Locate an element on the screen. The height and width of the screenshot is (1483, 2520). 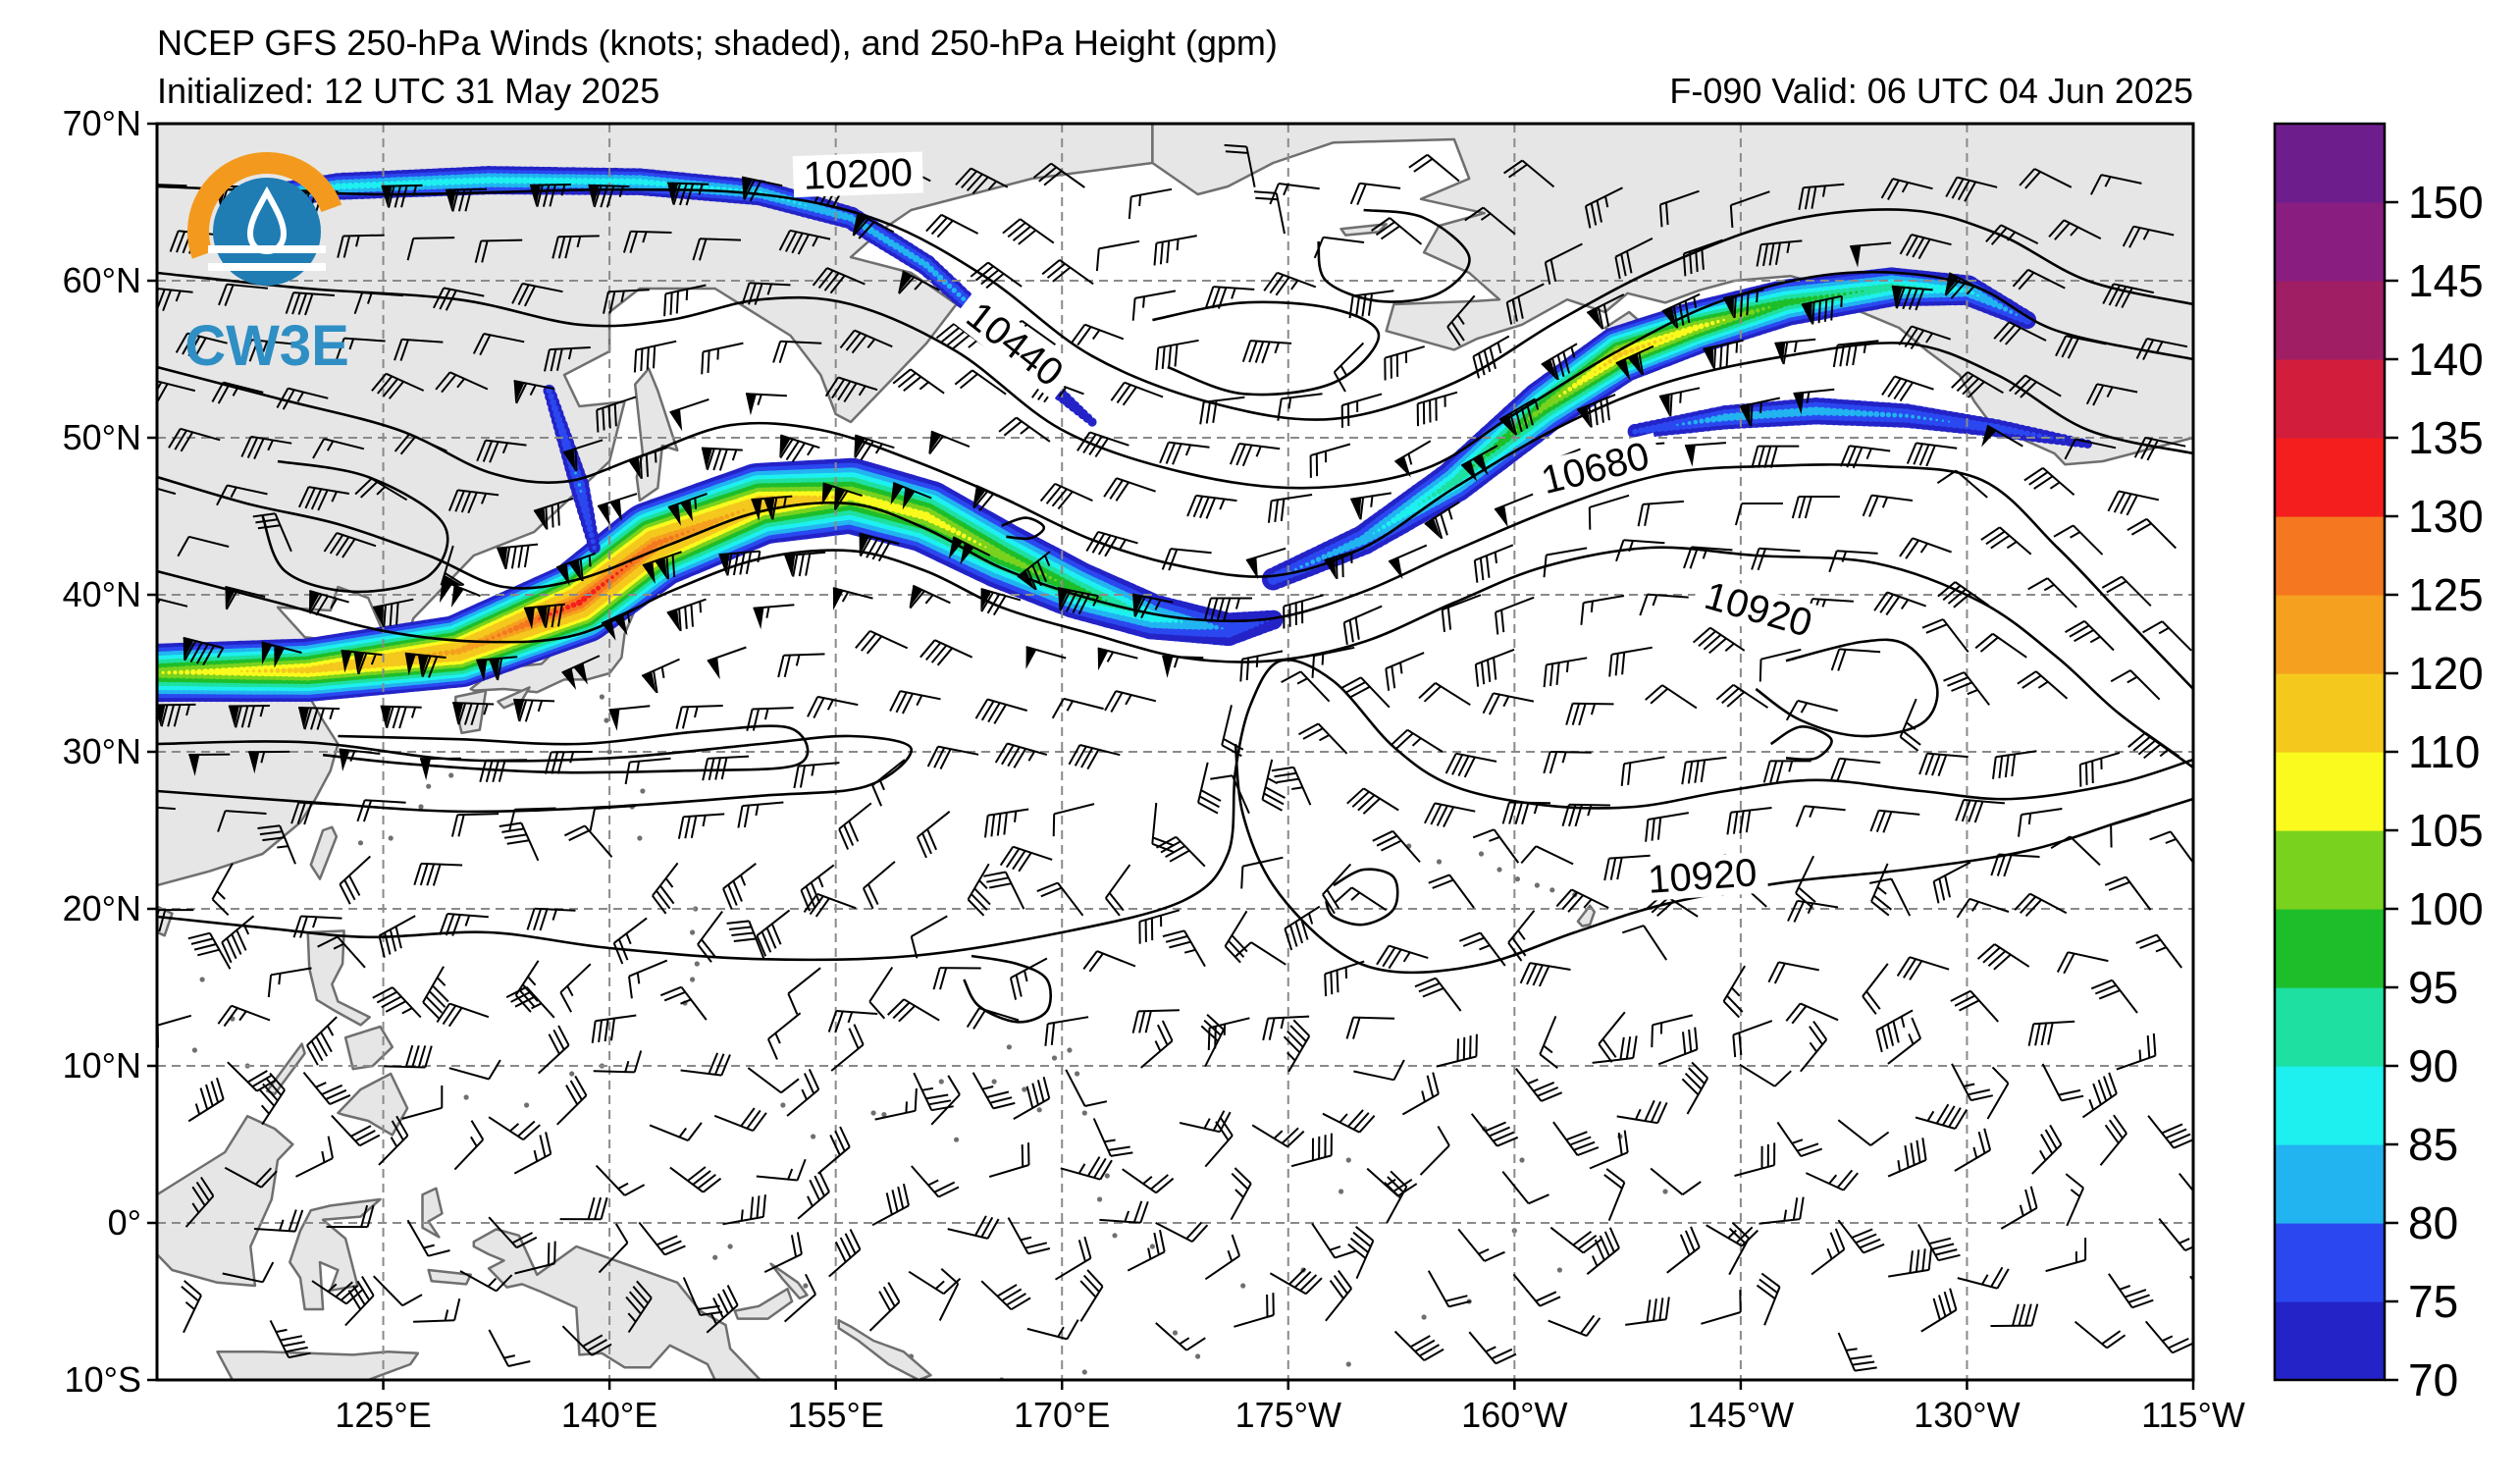
colorbar-label: 85 is located at coordinates (2433, 1145).